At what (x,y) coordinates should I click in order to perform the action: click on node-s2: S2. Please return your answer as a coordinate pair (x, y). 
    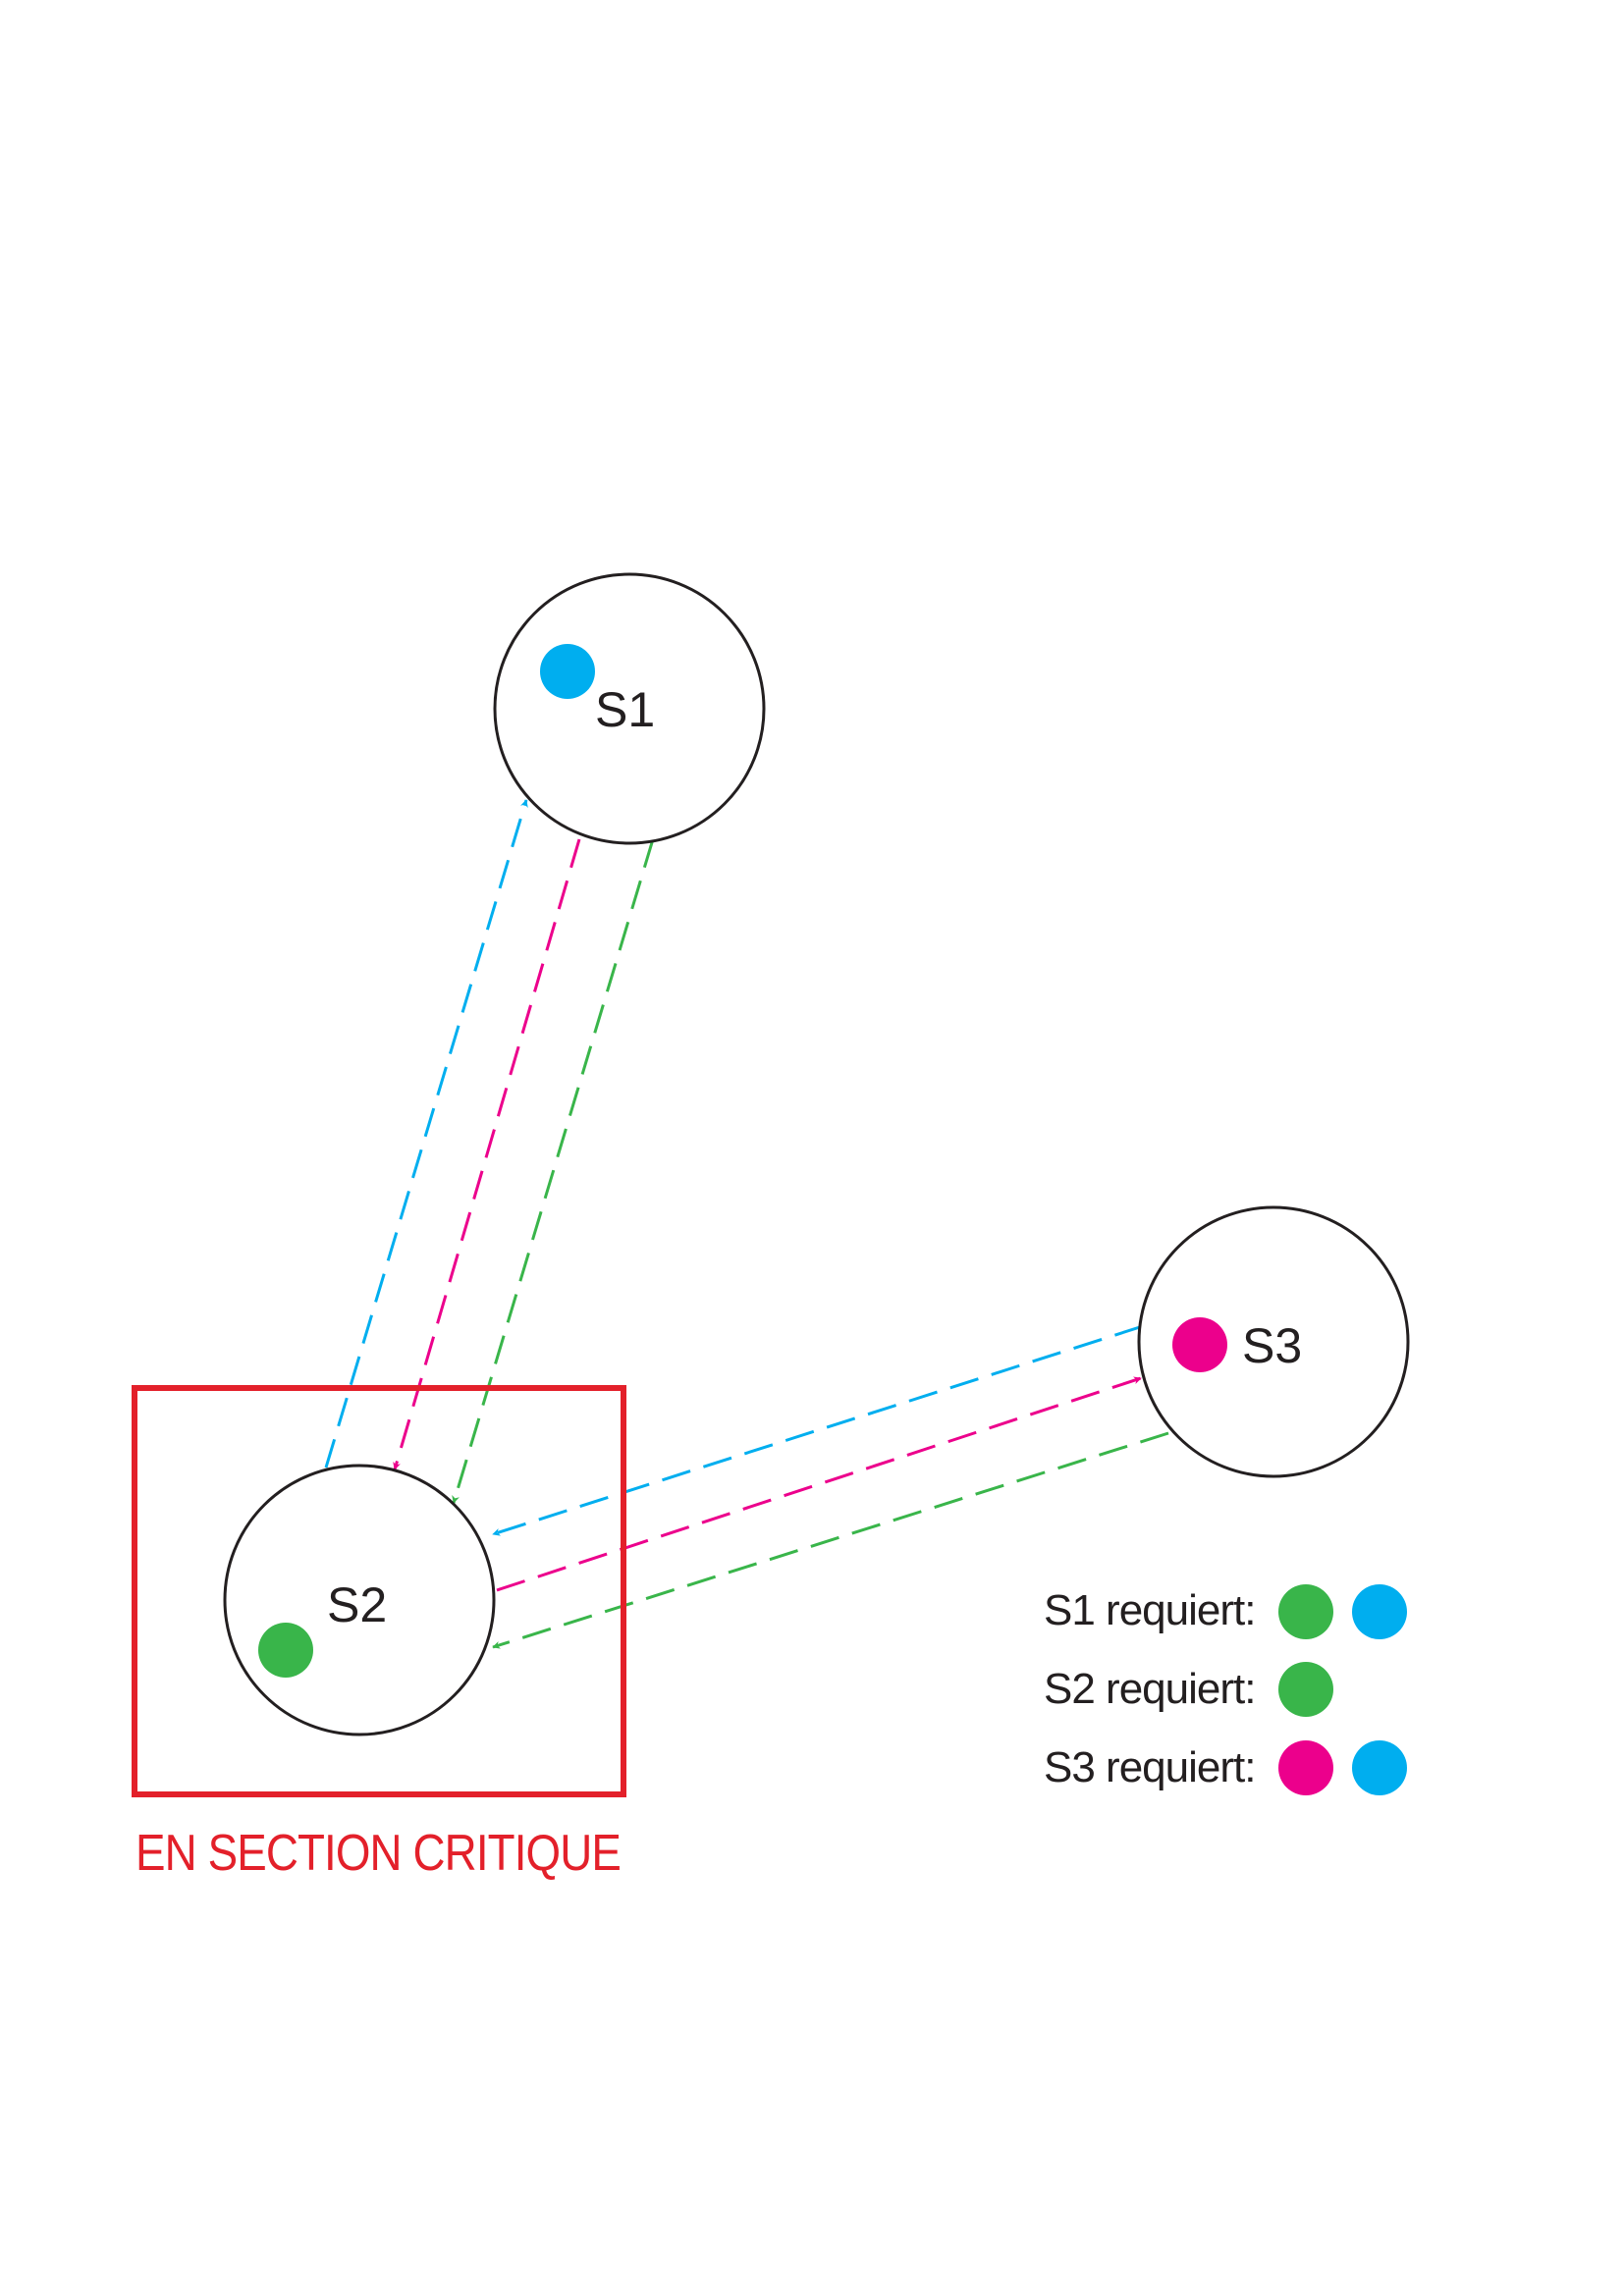
    Looking at the image, I should click on (359, 1600).